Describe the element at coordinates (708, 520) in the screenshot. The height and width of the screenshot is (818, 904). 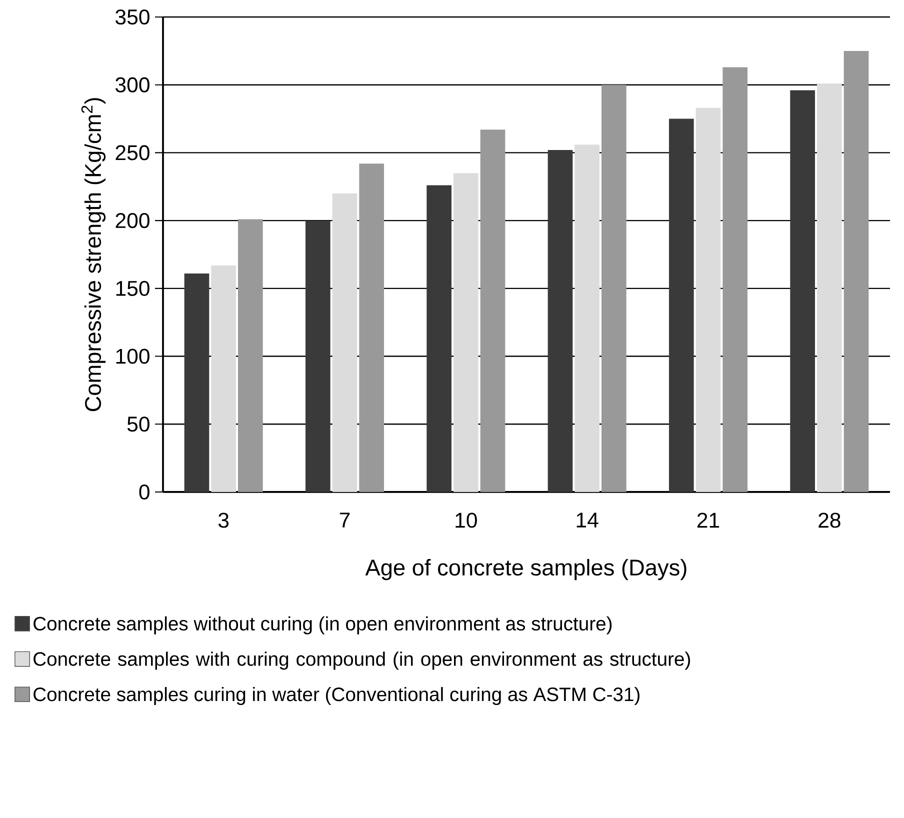
I see `x-tick-label: 21` at that location.